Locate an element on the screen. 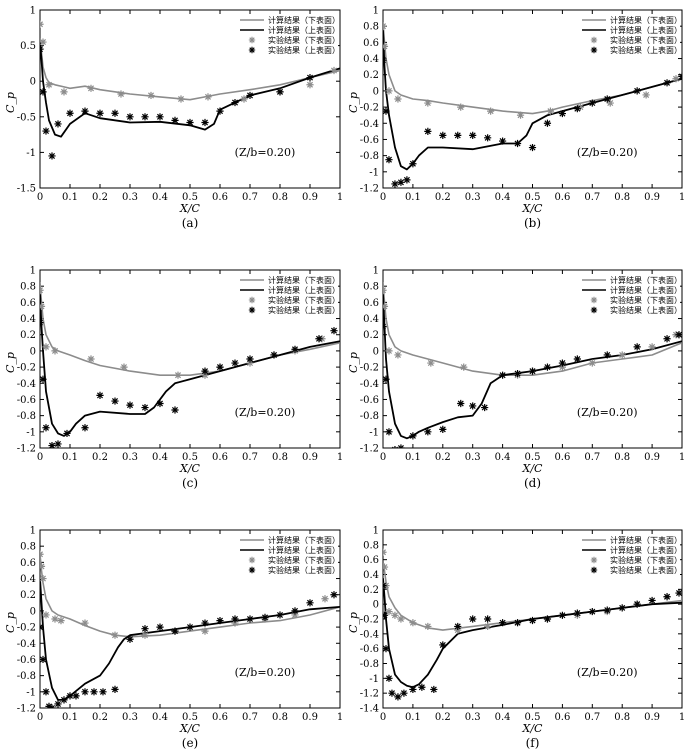  x-tick-label: 0.1 is located at coordinates (70, 197).